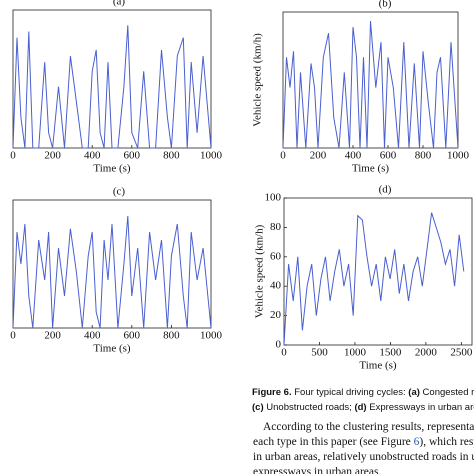 Image resolution: width=474 pixels, height=474 pixels. Describe the element at coordinates (309, 407) in the screenshot. I see `caption-text: Unobstructed roads;` at that location.